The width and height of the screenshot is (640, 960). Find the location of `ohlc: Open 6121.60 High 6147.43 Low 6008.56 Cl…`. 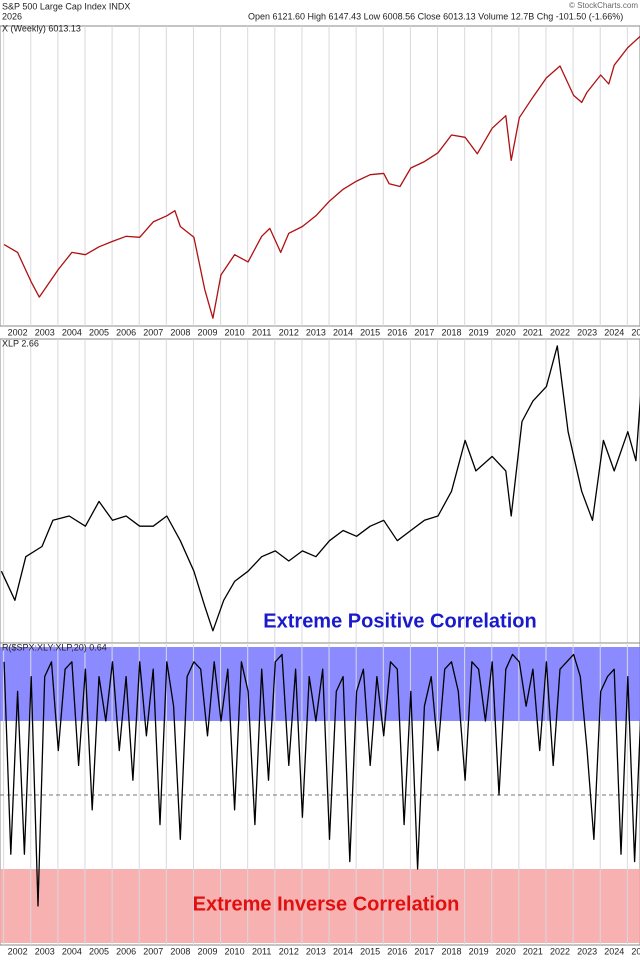

ohlc: Open 6121.60 High 6147.43 Low 6008.56 Cl… is located at coordinates (435, 16).